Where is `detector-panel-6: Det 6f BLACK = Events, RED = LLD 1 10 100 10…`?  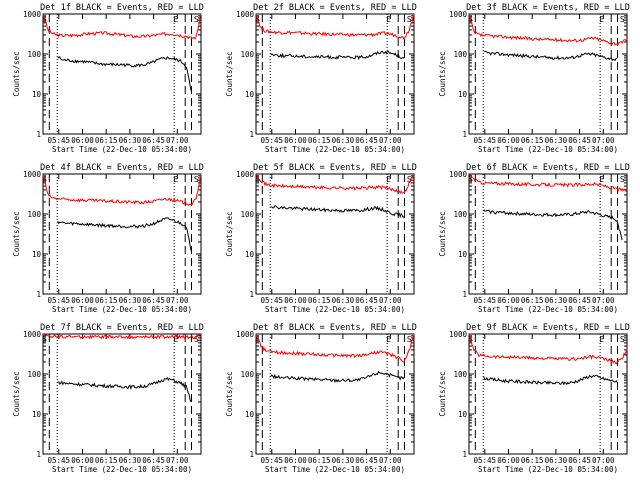 detector-panel-6: Det 6f BLACK = Events, RED = LLD 1 10 100 10… is located at coordinates (534, 238).